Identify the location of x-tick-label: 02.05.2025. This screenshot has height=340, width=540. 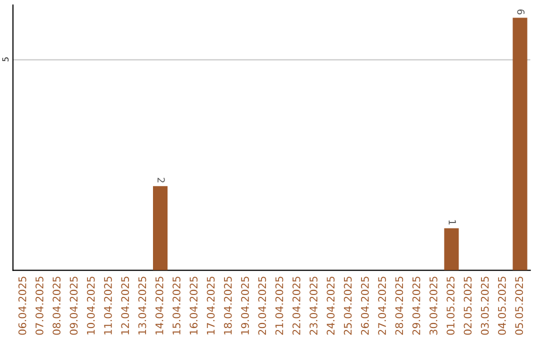
(468, 305).